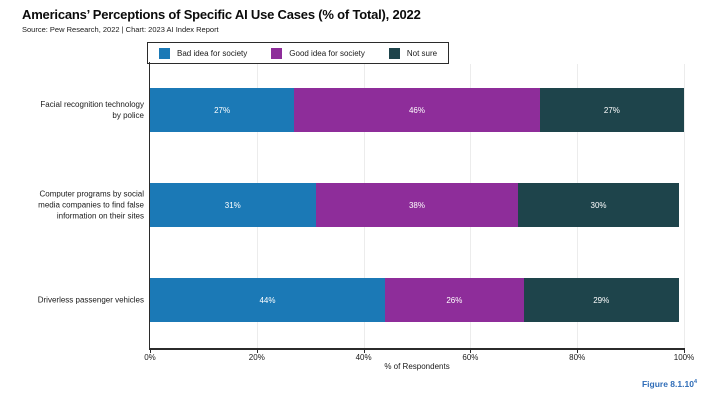 The width and height of the screenshot is (710, 403). I want to click on legend-item: Bad idea for society, so click(203, 53).